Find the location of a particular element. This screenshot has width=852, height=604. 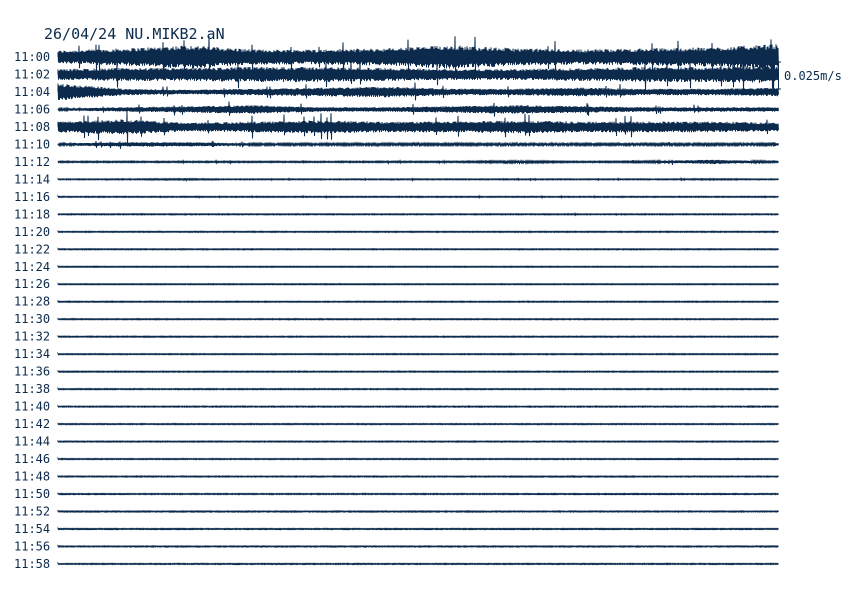

row-label: 11:50 is located at coordinates (32, 494).